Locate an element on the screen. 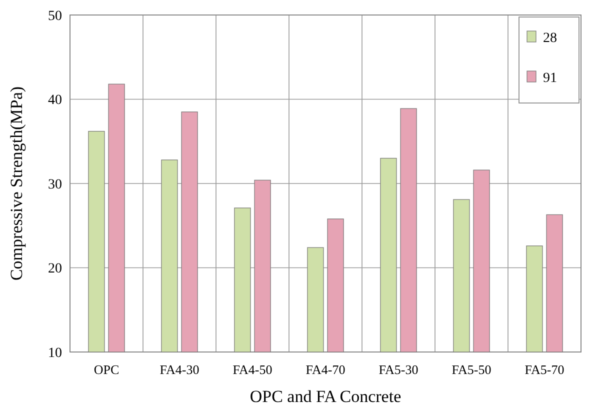 The image size is (593, 412). y-tick-label: 20 is located at coordinates (55, 269).